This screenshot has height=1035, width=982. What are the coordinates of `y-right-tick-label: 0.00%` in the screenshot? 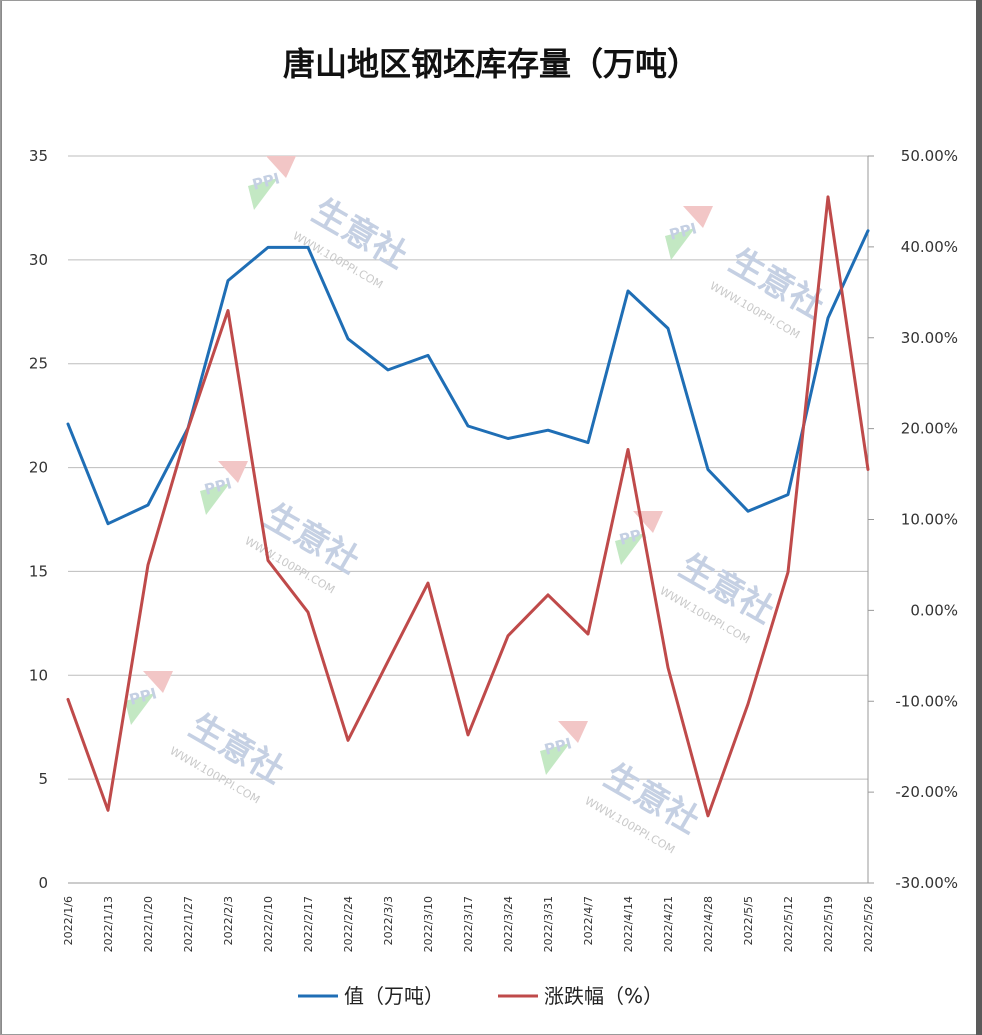 It's located at (934, 610).